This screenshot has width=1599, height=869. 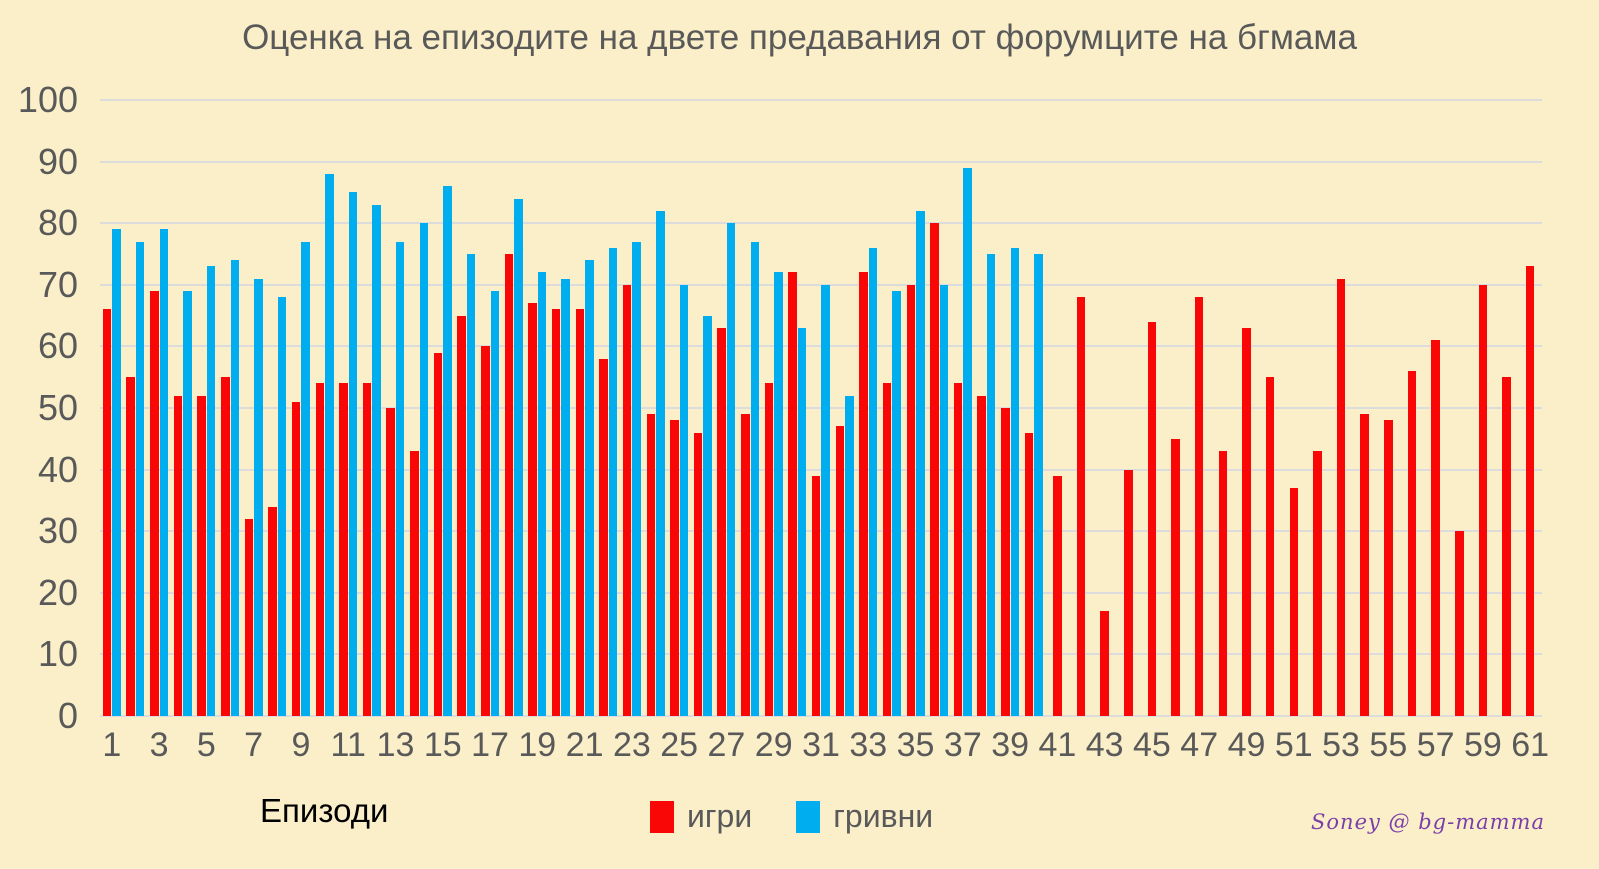 What do you see at coordinates (1435, 745) in the screenshot?
I see `x-axis-label-57: 57` at bounding box center [1435, 745].